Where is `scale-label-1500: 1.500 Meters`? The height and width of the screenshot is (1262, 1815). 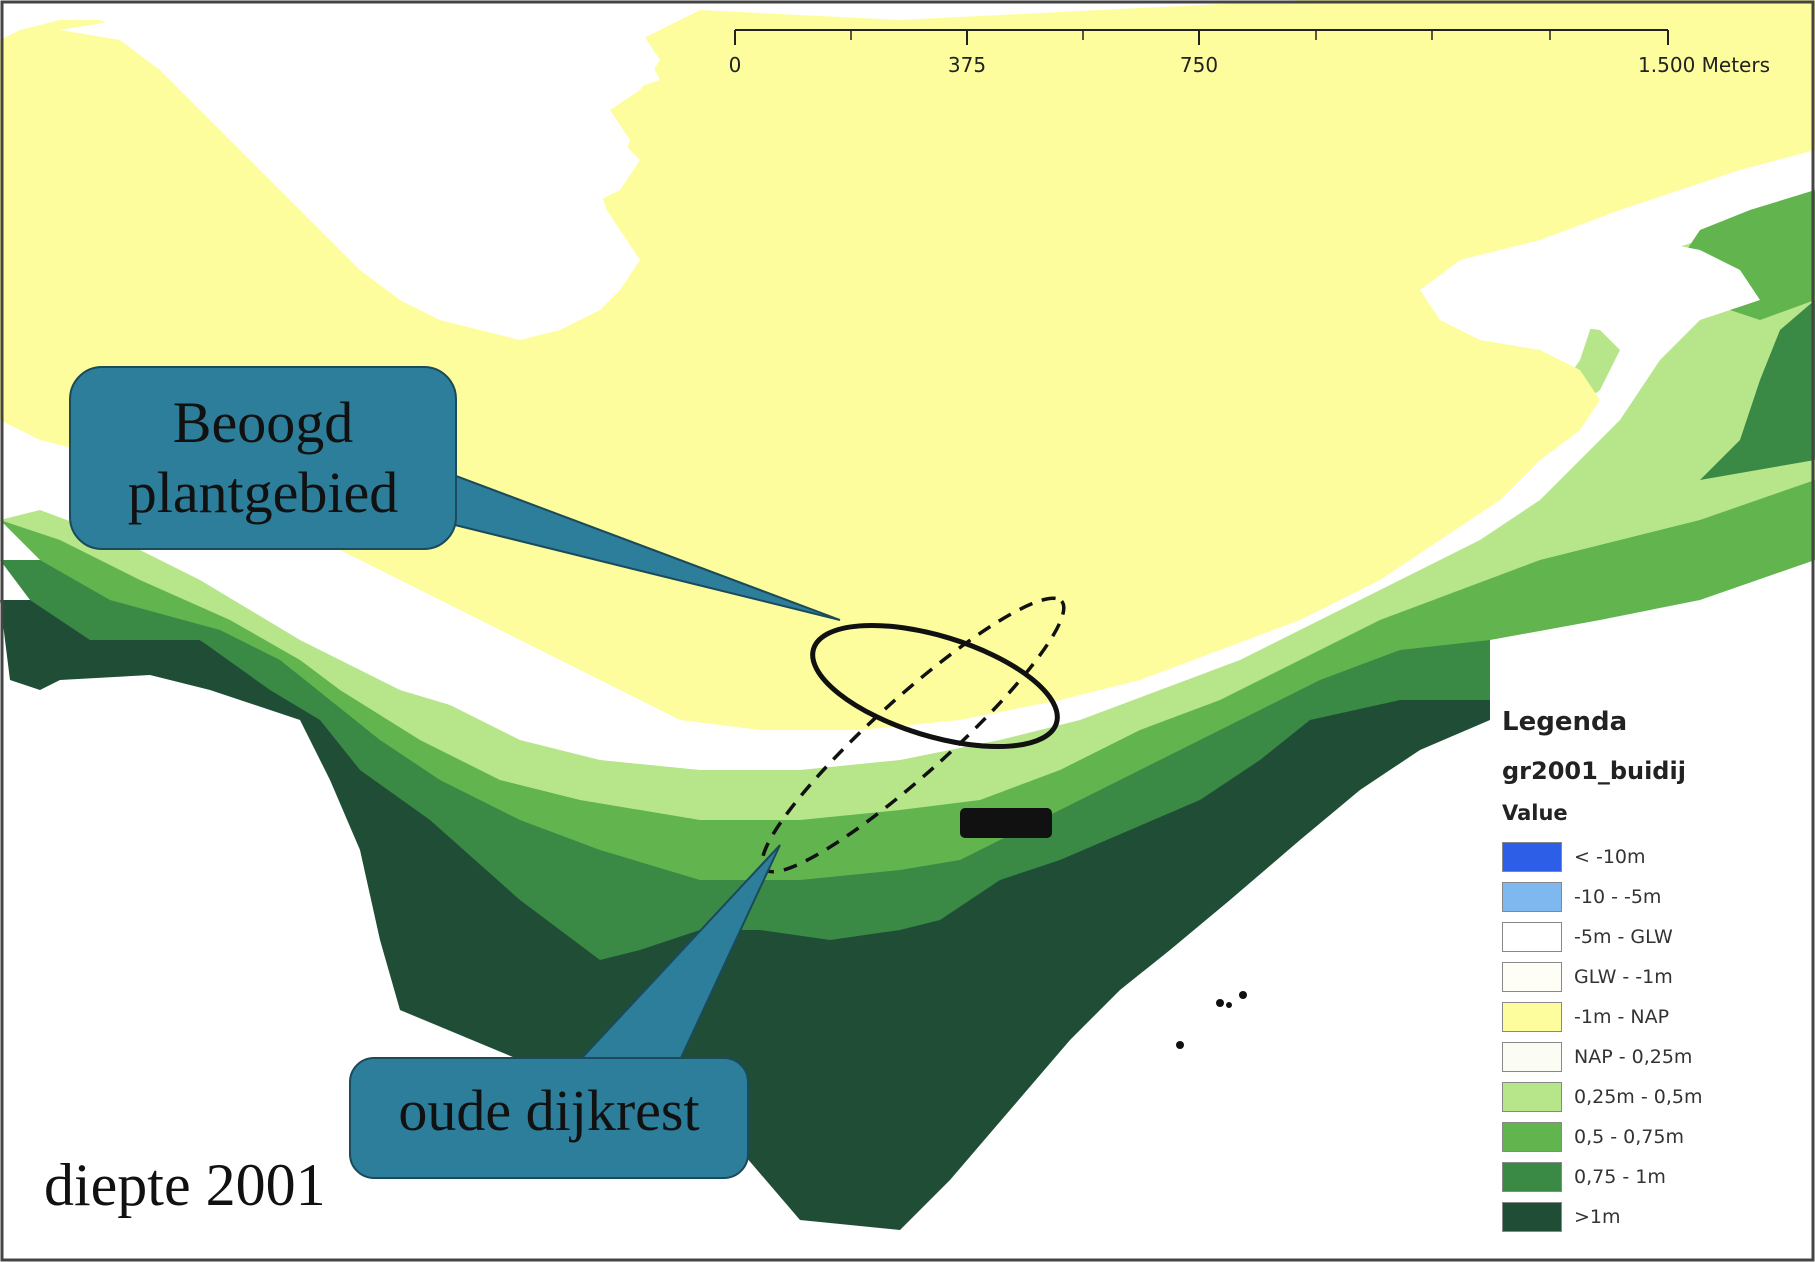 scale-label-1500: 1.500 Meters is located at coordinates (1704, 65).